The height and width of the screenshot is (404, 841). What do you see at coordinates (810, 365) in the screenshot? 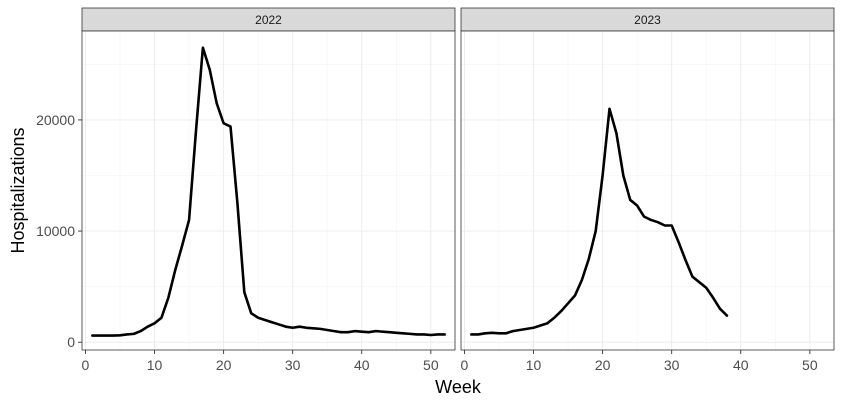
I see `panel-2023-x-tick-label: 50` at bounding box center [810, 365].